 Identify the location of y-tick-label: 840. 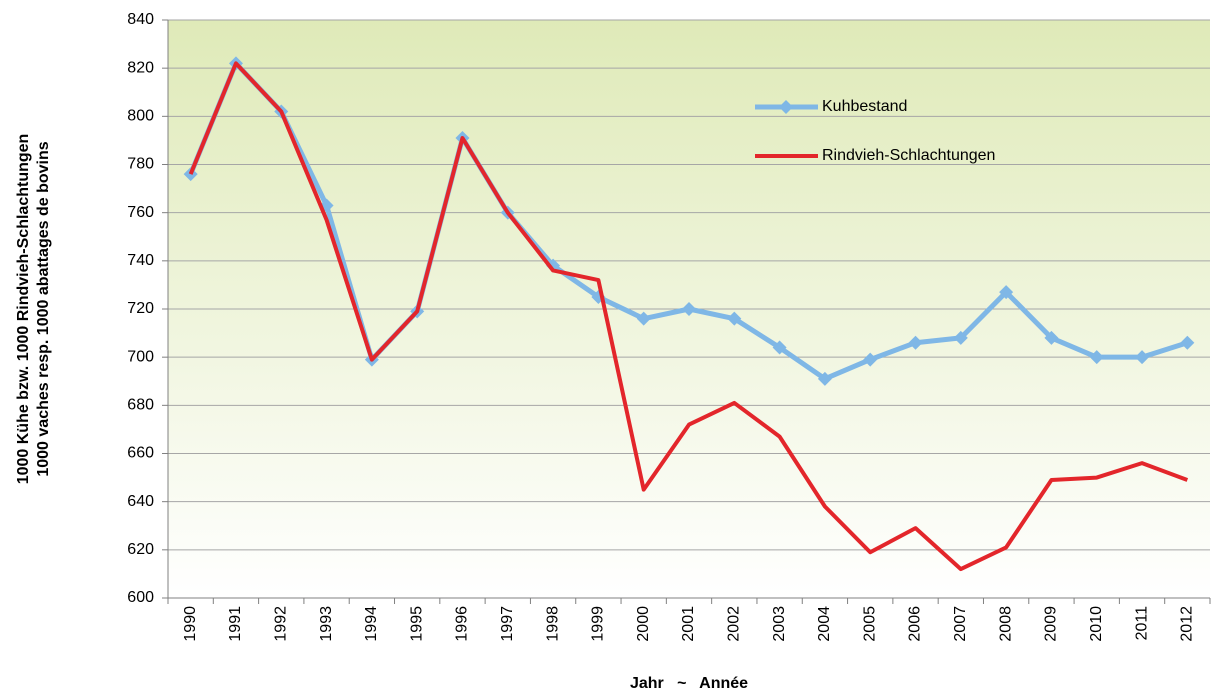
(140, 19).